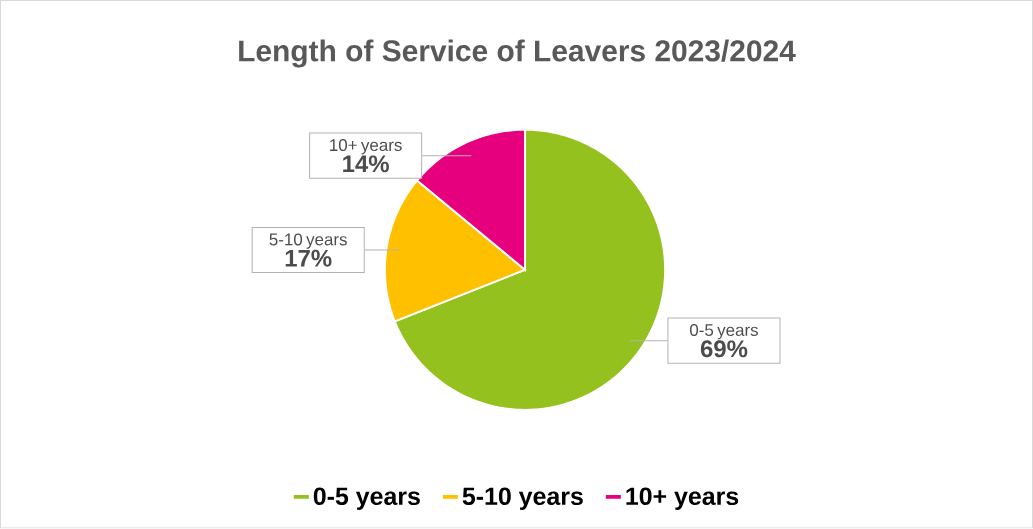 The image size is (1033, 529). What do you see at coordinates (366, 499) in the screenshot?
I see `legend-label: 0-5 years` at bounding box center [366, 499].